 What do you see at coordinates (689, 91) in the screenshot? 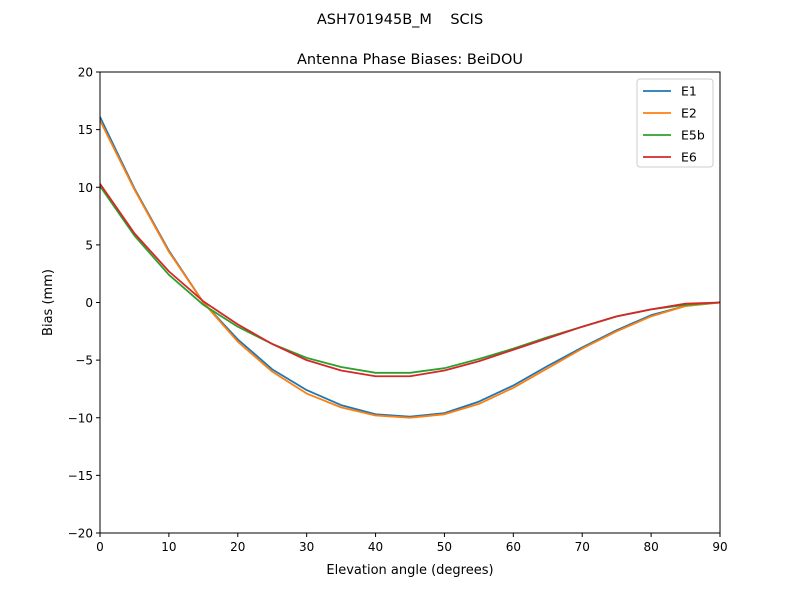
I see `legend-label: E1` at bounding box center [689, 91].